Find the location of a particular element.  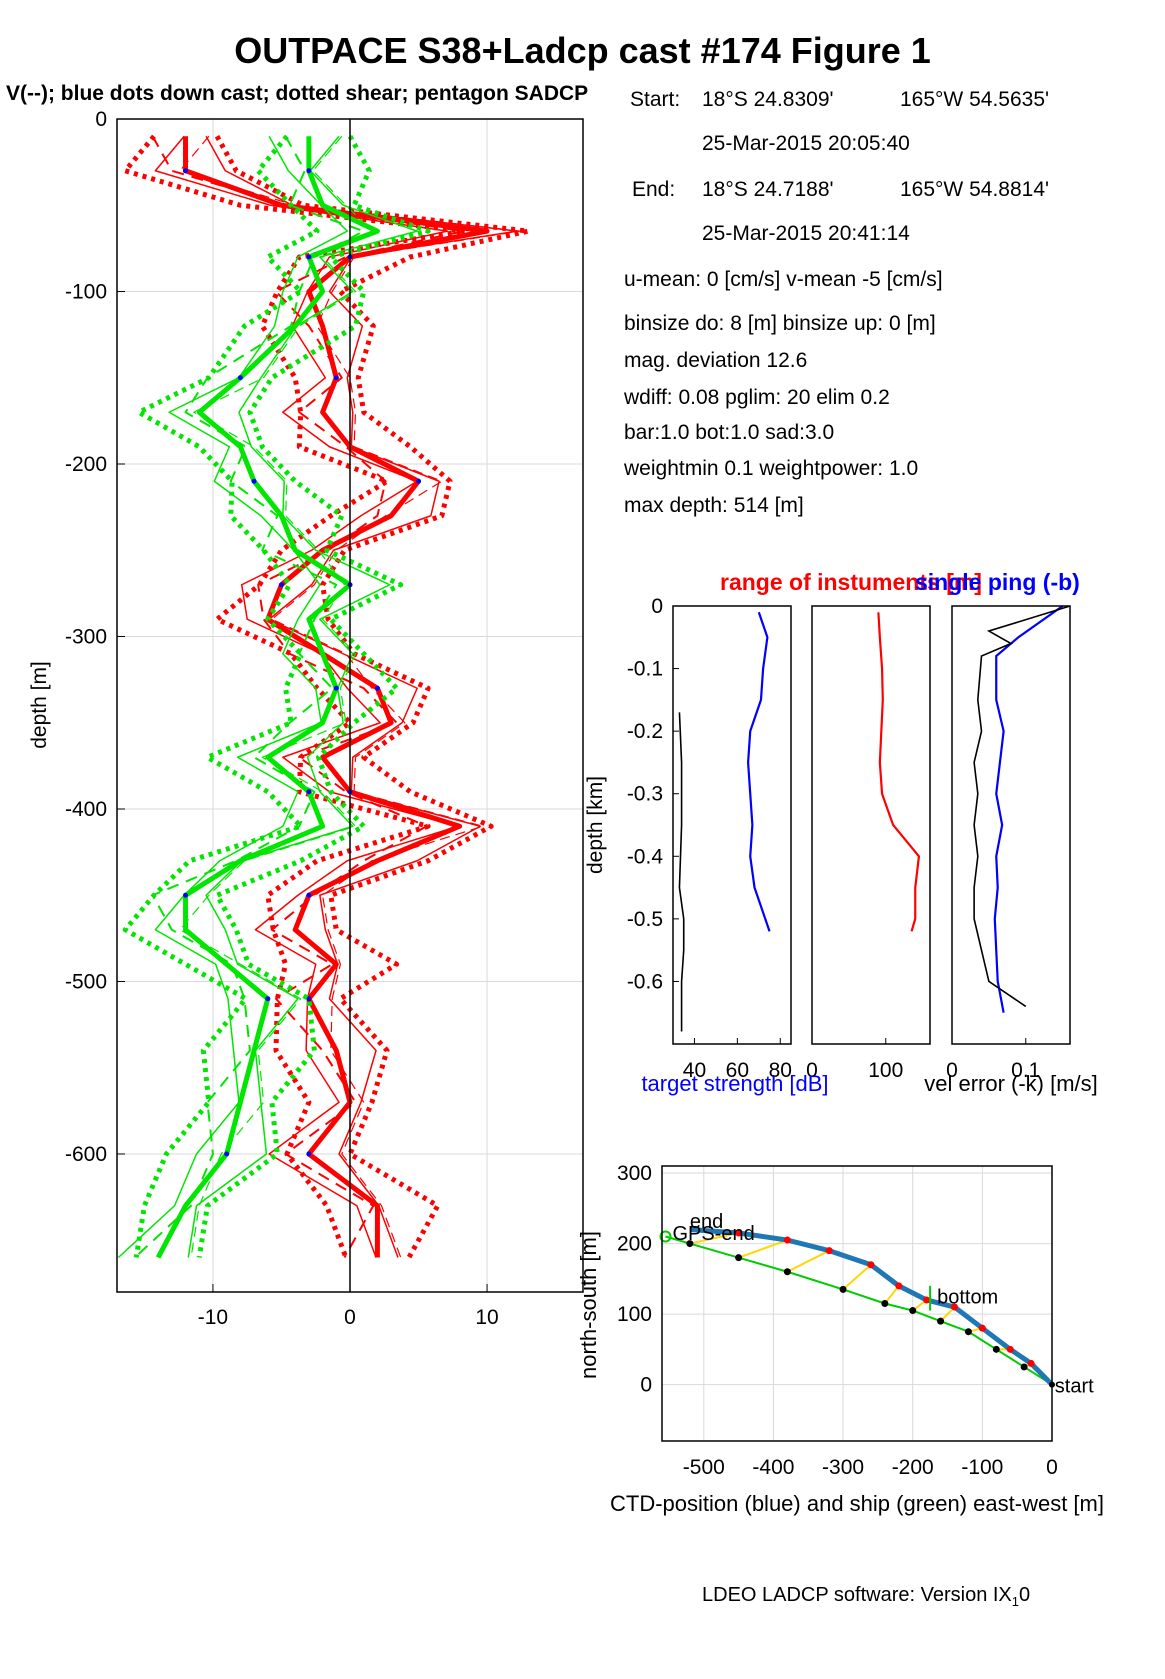

velocity-xtick-label: -10 is located at coordinates (213, 1317).